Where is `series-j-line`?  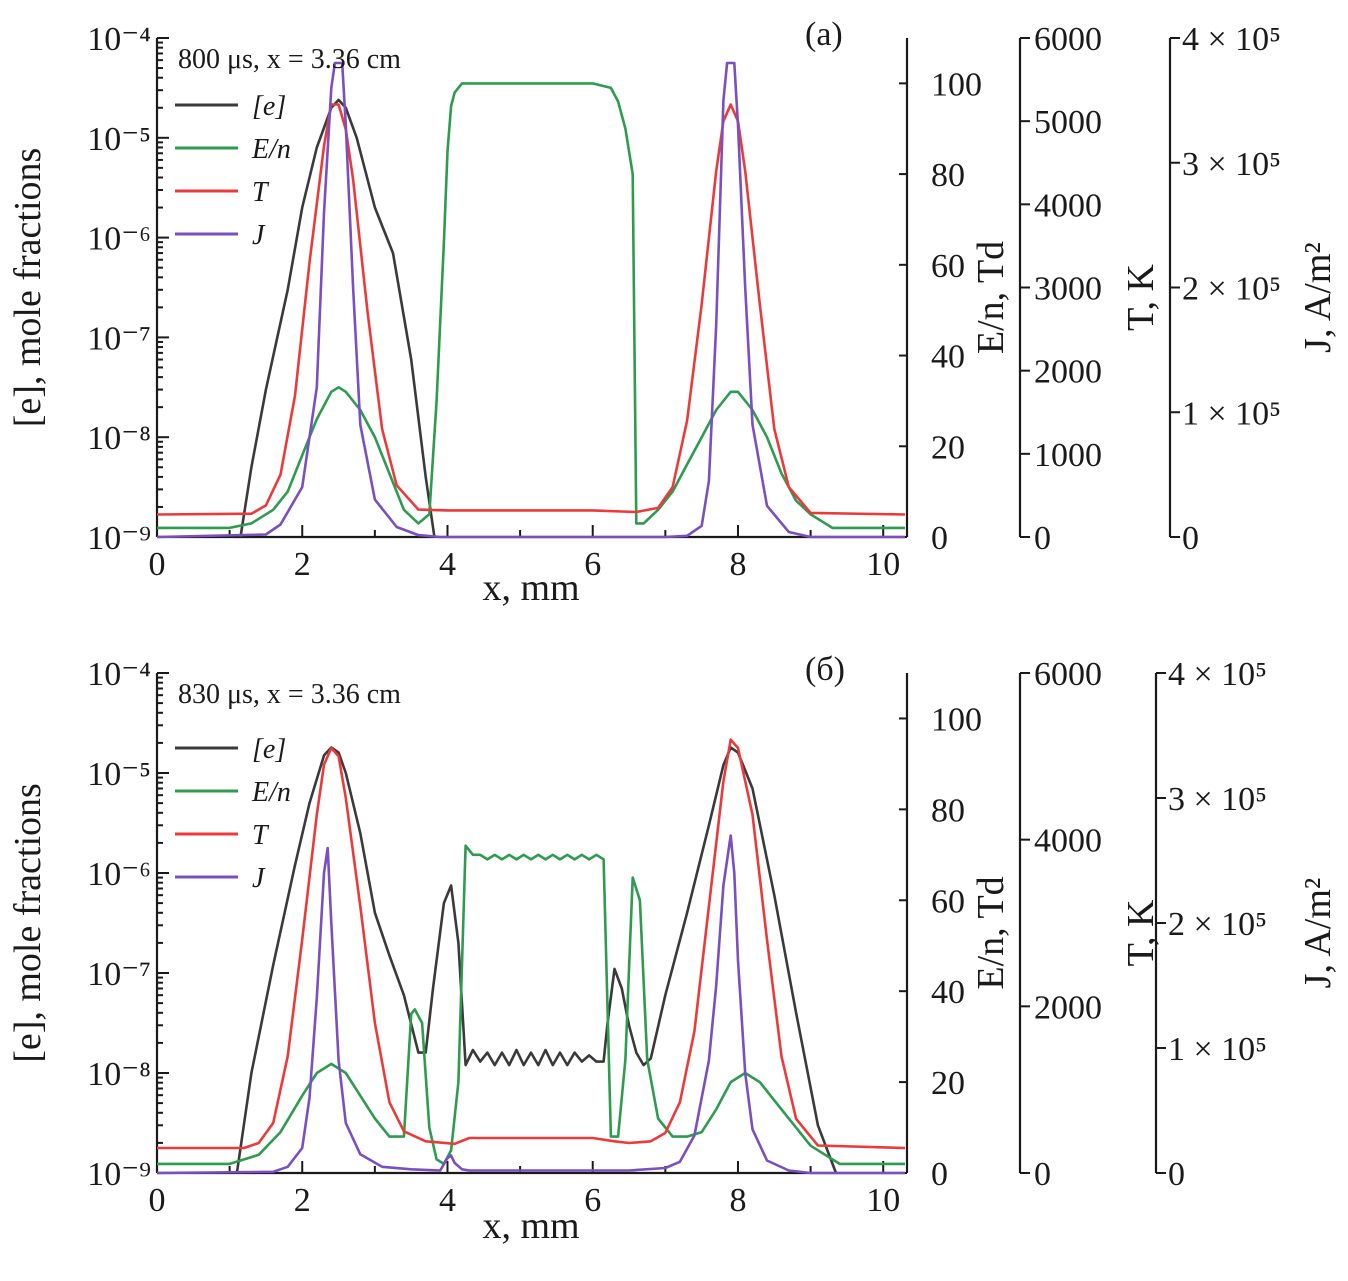 series-j-line is located at coordinates (530, 1004).